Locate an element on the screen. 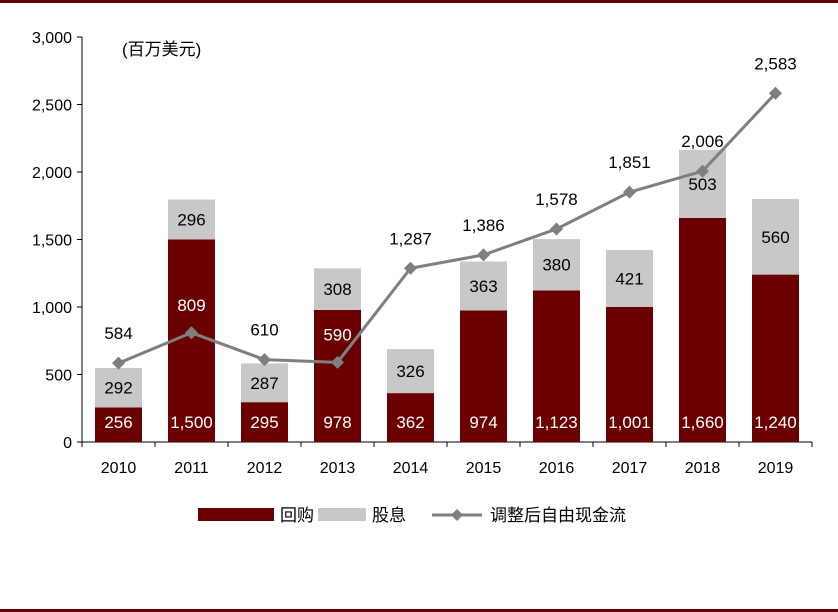 The width and height of the screenshot is (838, 612). y-tick-label: 3,000 is located at coordinates (52, 38).